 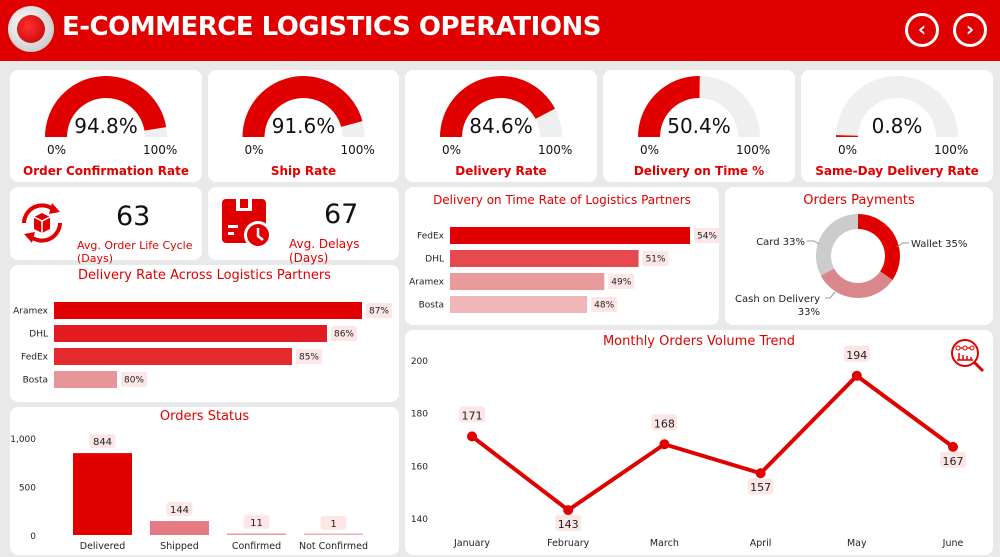 What do you see at coordinates (970, 30) in the screenshot?
I see `next-page-button: ›` at bounding box center [970, 30].